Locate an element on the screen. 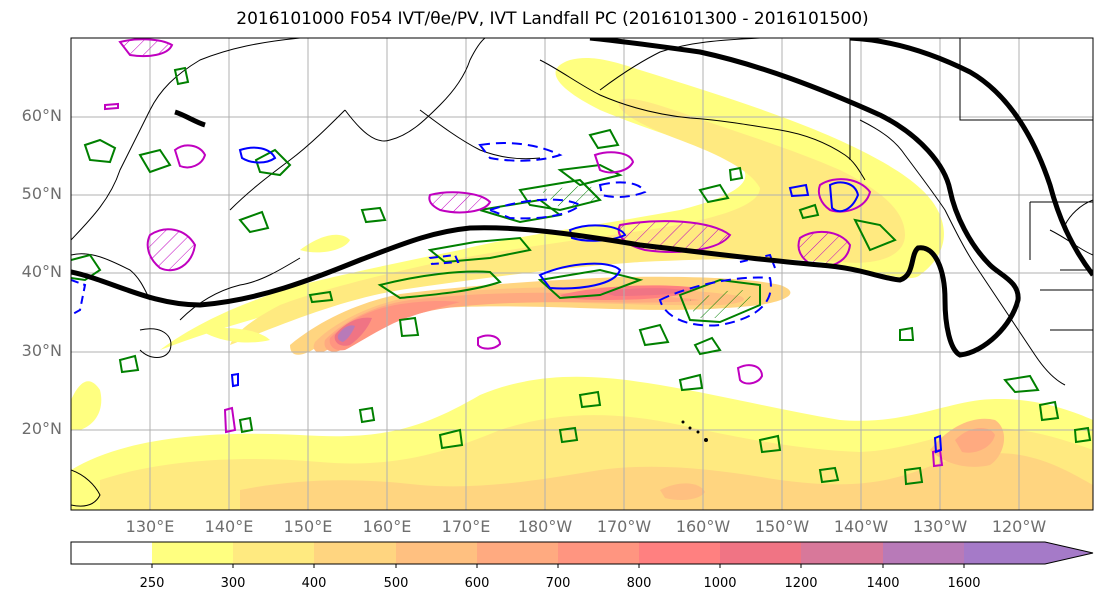 This screenshot has width=1105, height=603. lat-label-30n: 30°N is located at coordinates (41, 350).